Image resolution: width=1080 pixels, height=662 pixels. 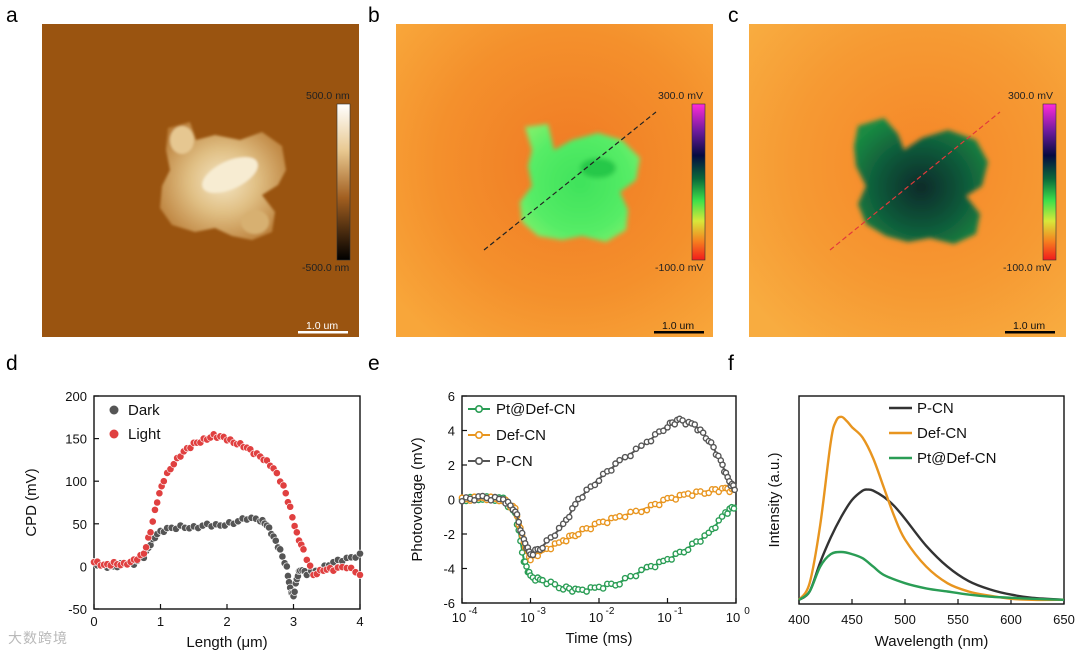 I want to click on x-tick-label: 400, so click(x=799, y=619).